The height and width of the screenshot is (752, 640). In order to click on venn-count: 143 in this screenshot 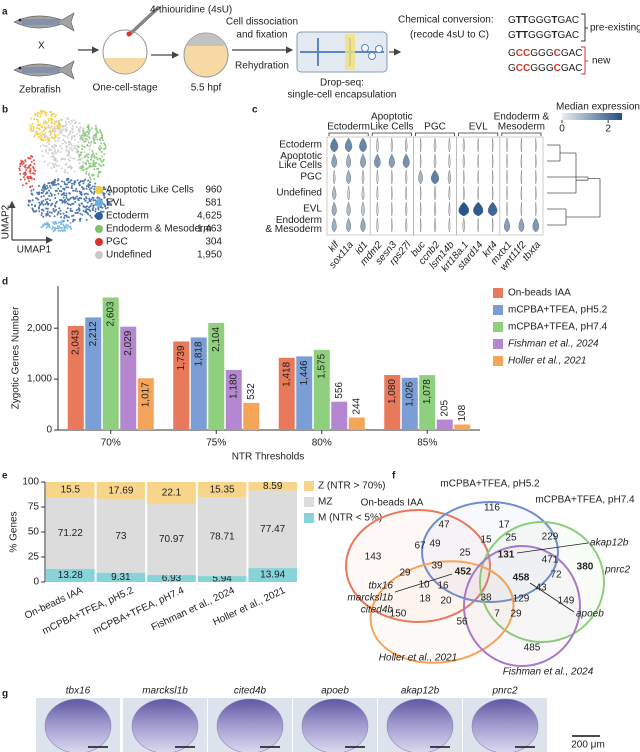, I will do `click(373, 557)`.